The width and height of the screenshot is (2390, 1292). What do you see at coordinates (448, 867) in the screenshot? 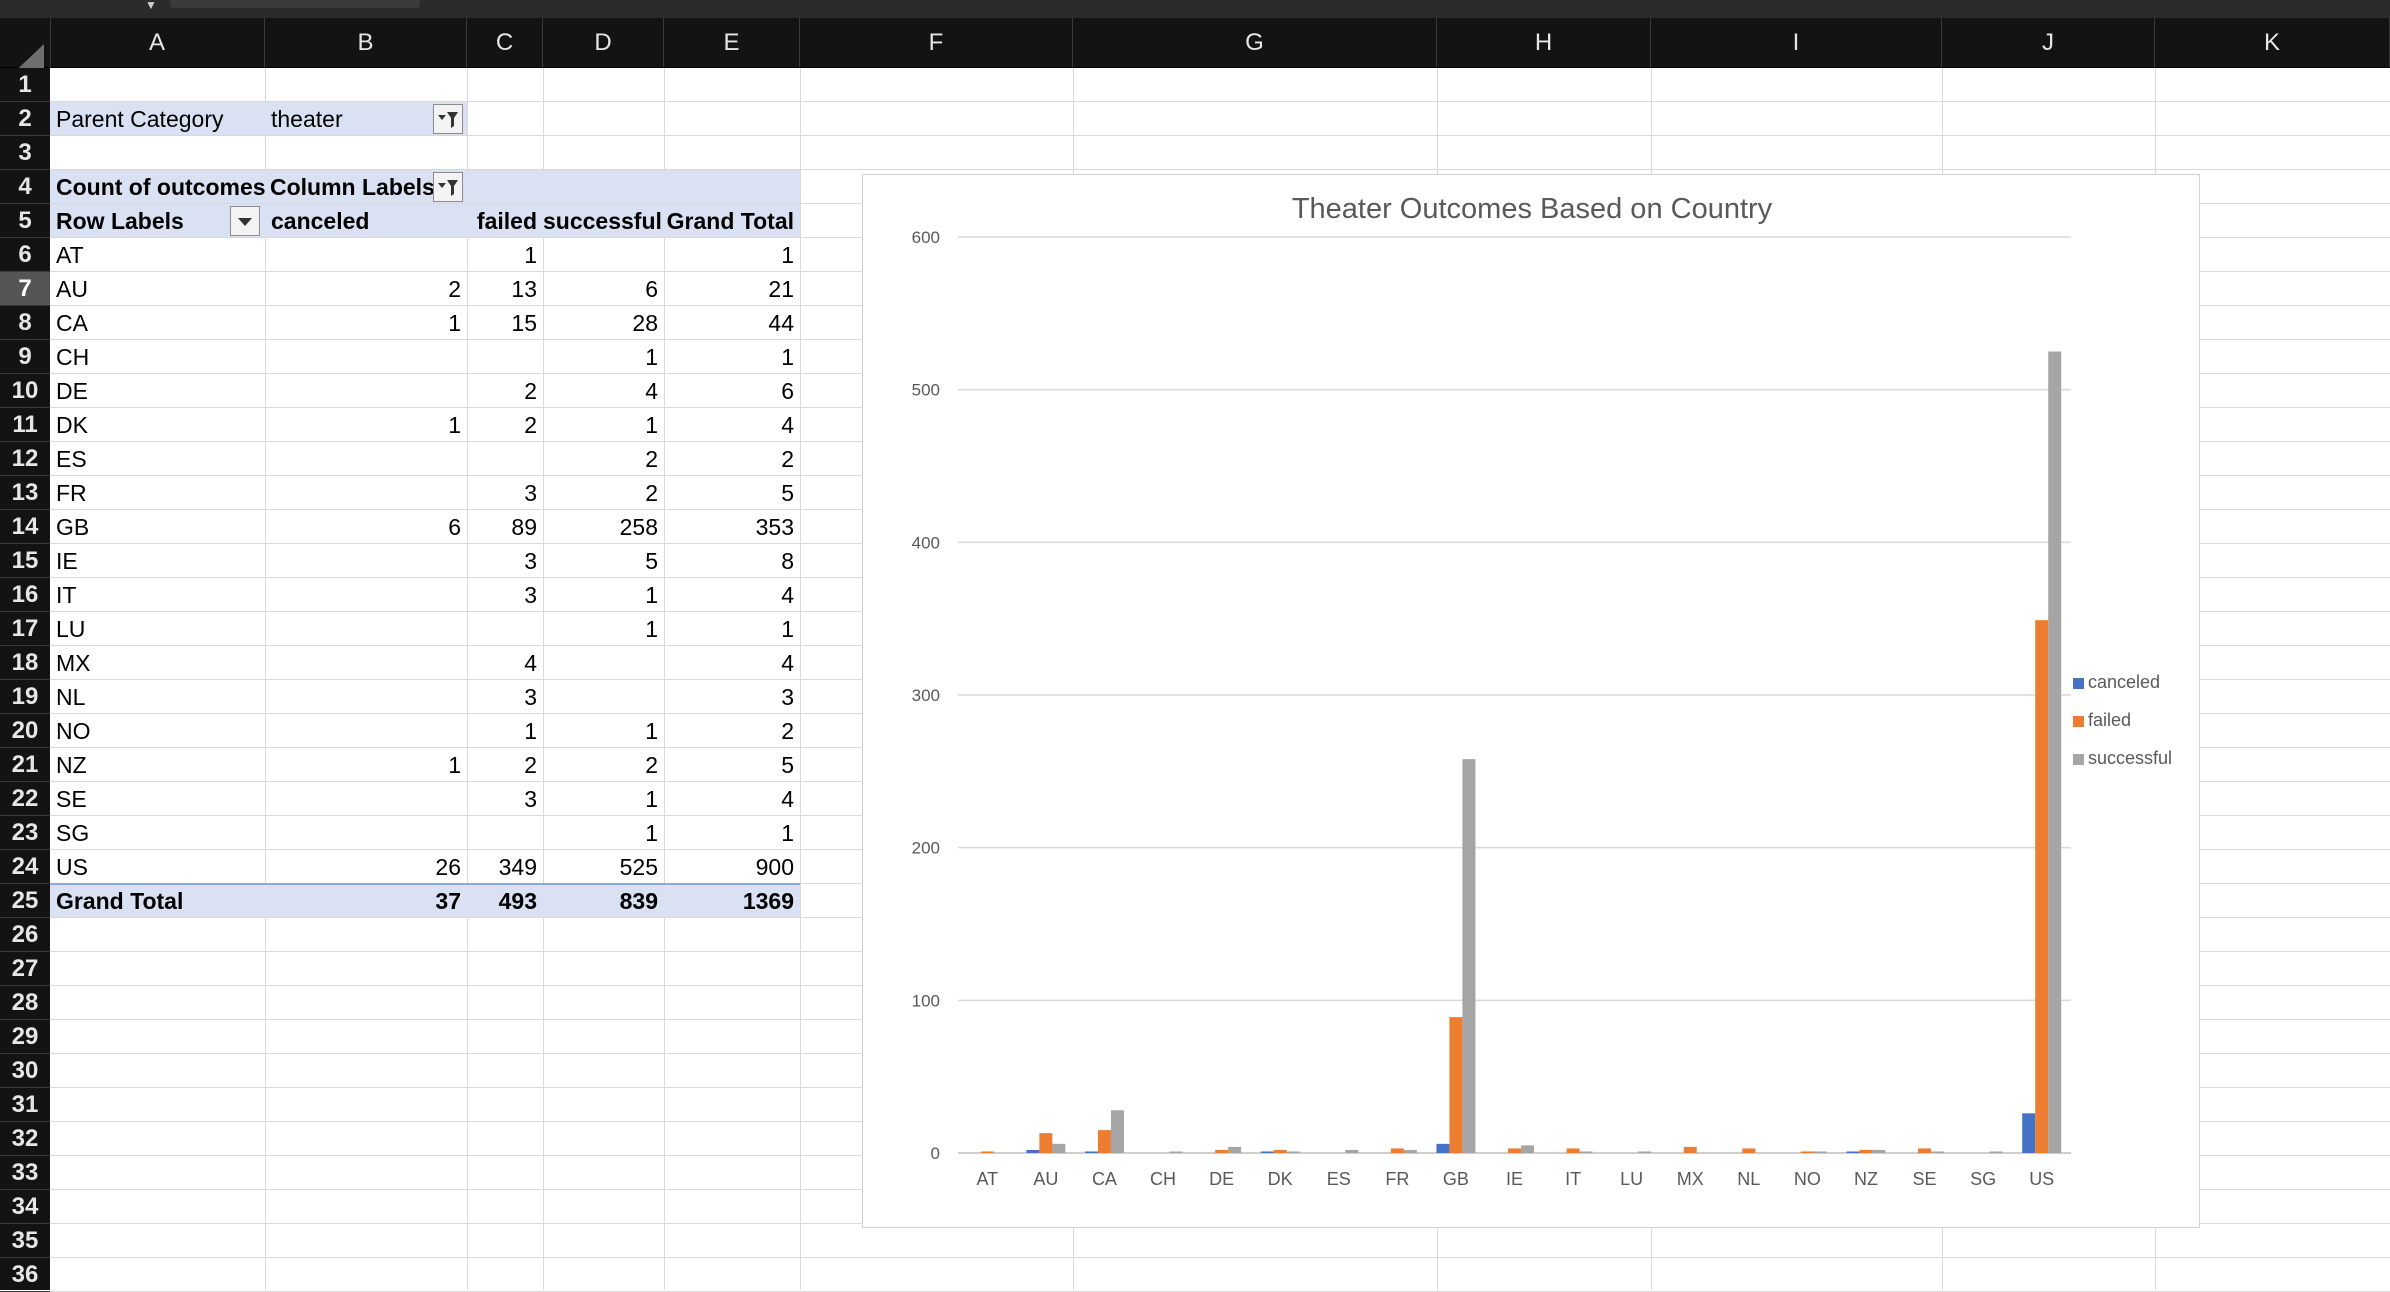
I see `pivot-value-cell: 26` at bounding box center [448, 867].